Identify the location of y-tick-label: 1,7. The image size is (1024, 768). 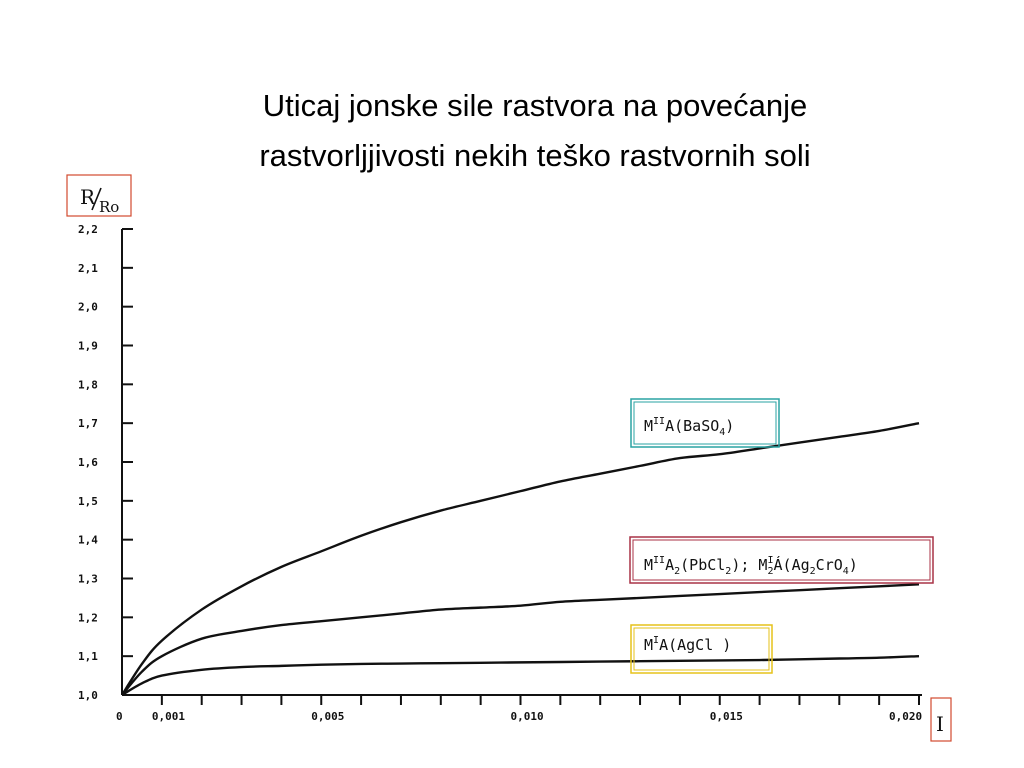
(88, 423).